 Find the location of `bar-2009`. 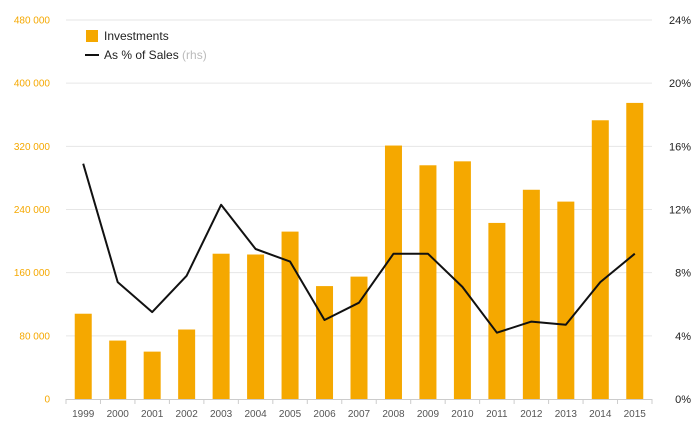

bar-2009 is located at coordinates (428, 282).